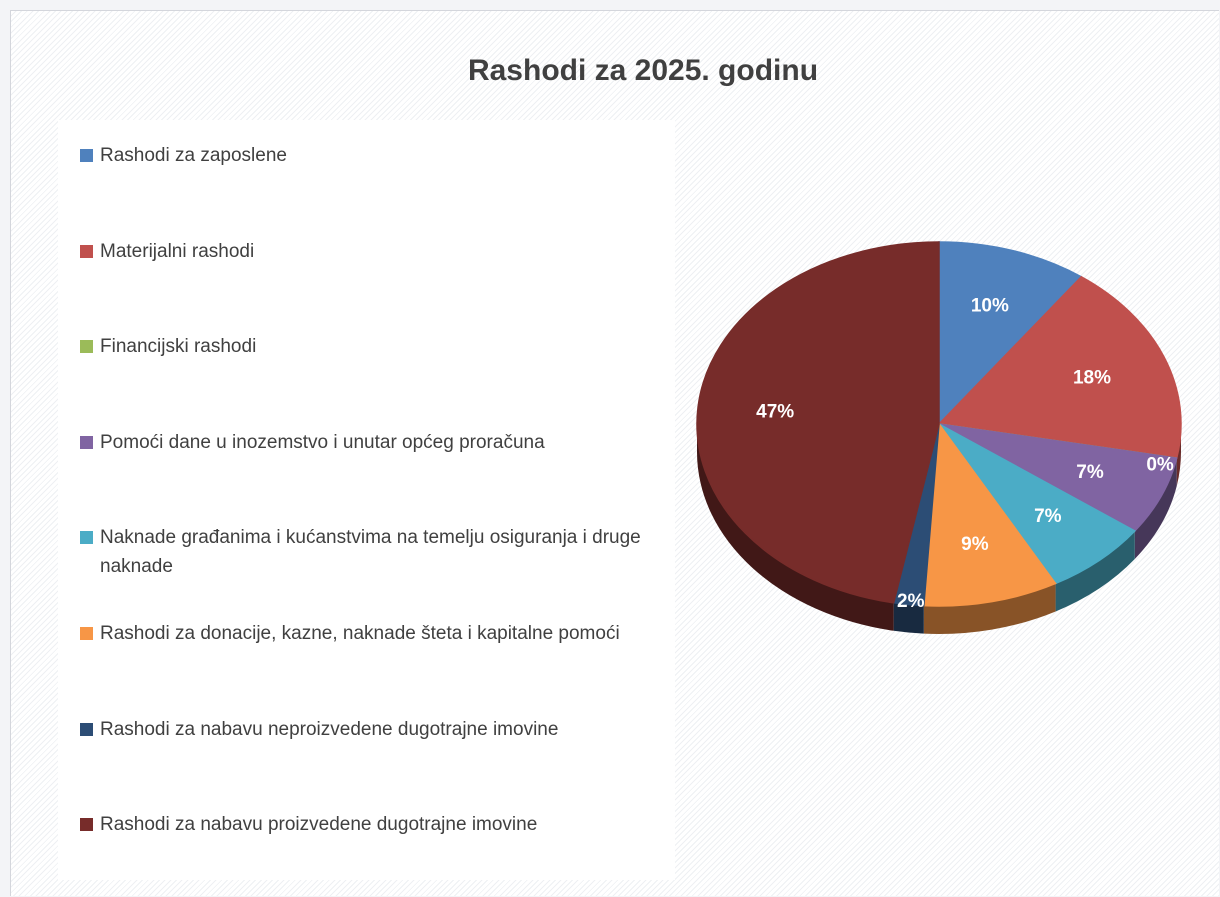 The height and width of the screenshot is (897, 1220). I want to click on data-label: 9%, so click(975, 544).